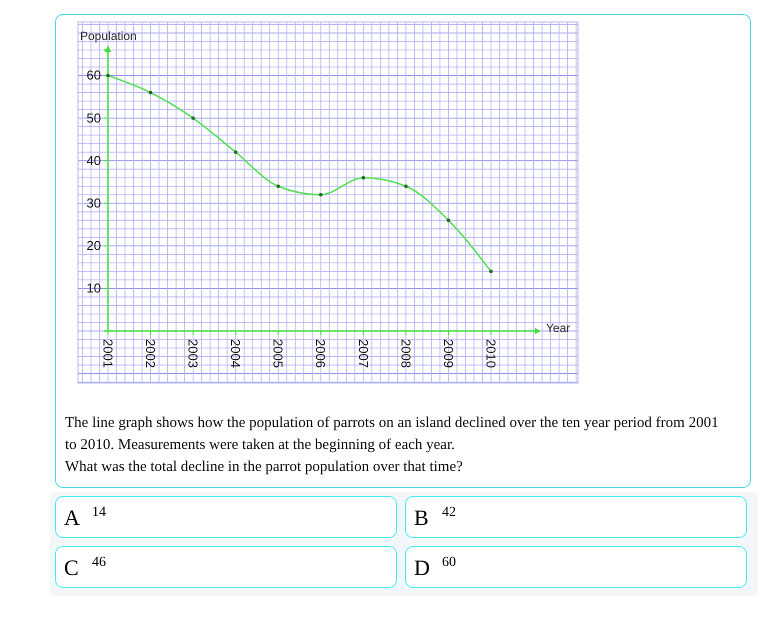 The image size is (779, 617). I want to click on x-tick-label: 2006, so click(320, 353).